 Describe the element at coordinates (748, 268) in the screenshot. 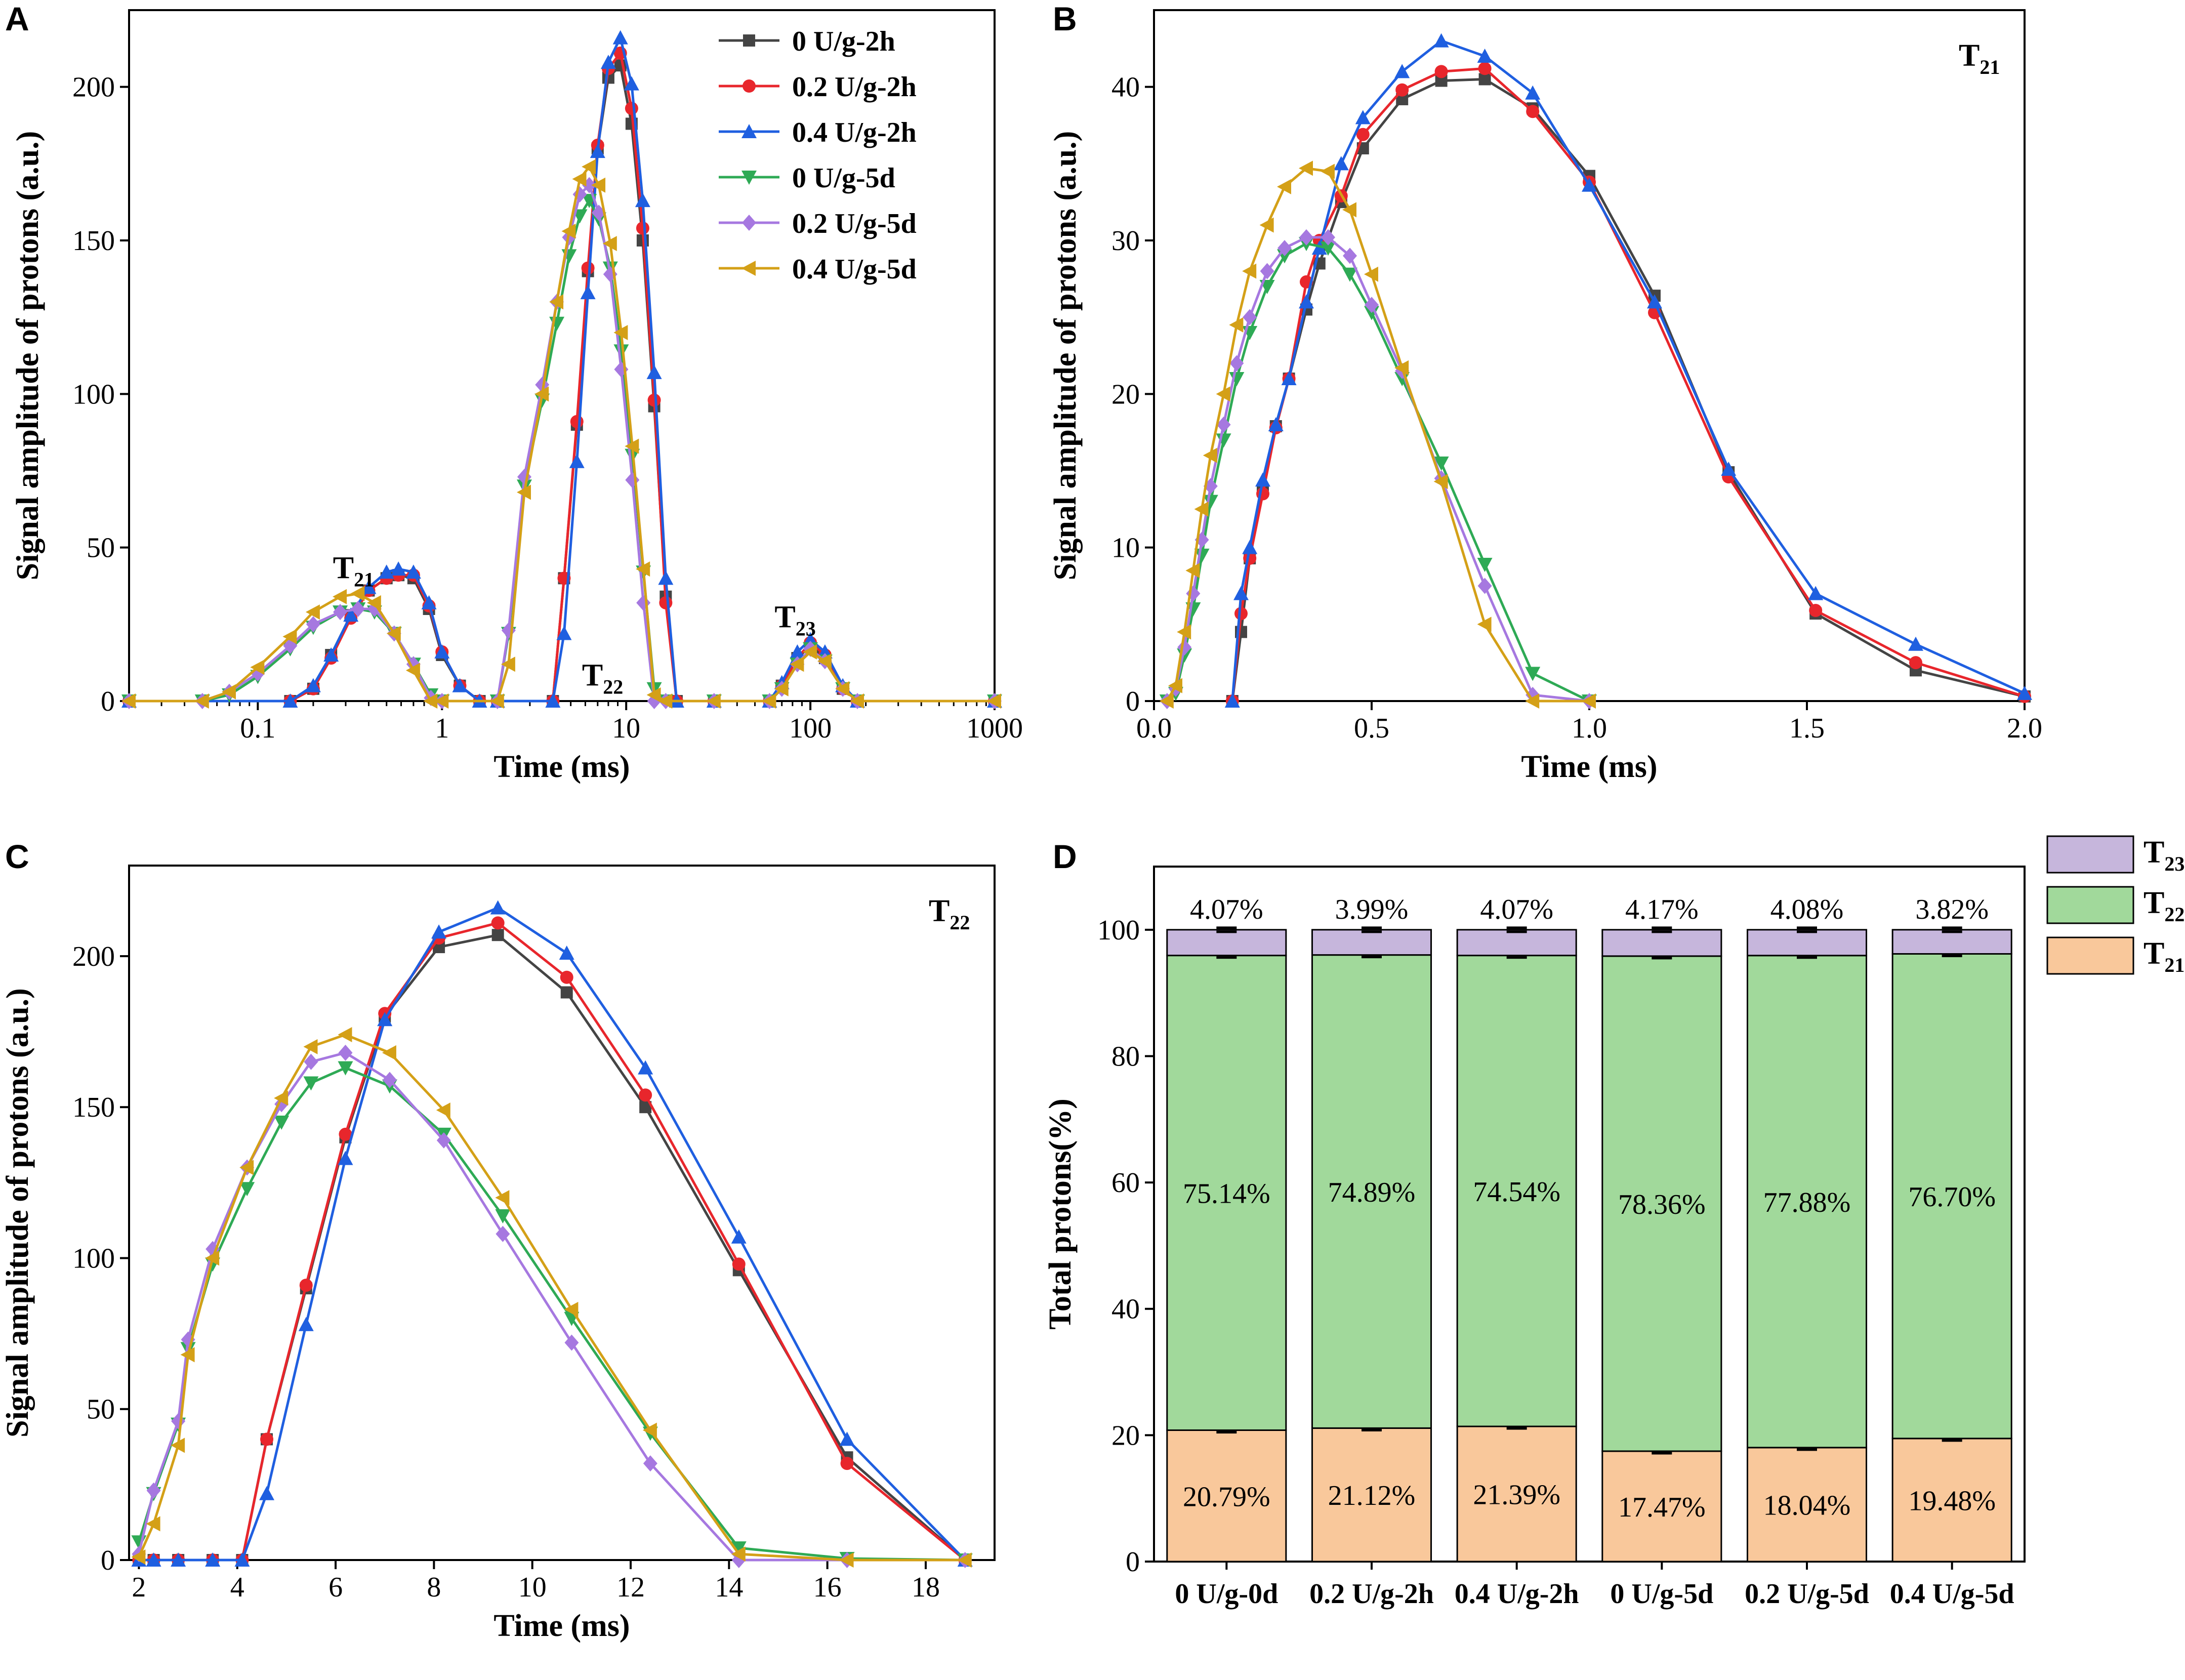

I see `chart-a-legend-marker-0-4-u-g-5d` at that location.